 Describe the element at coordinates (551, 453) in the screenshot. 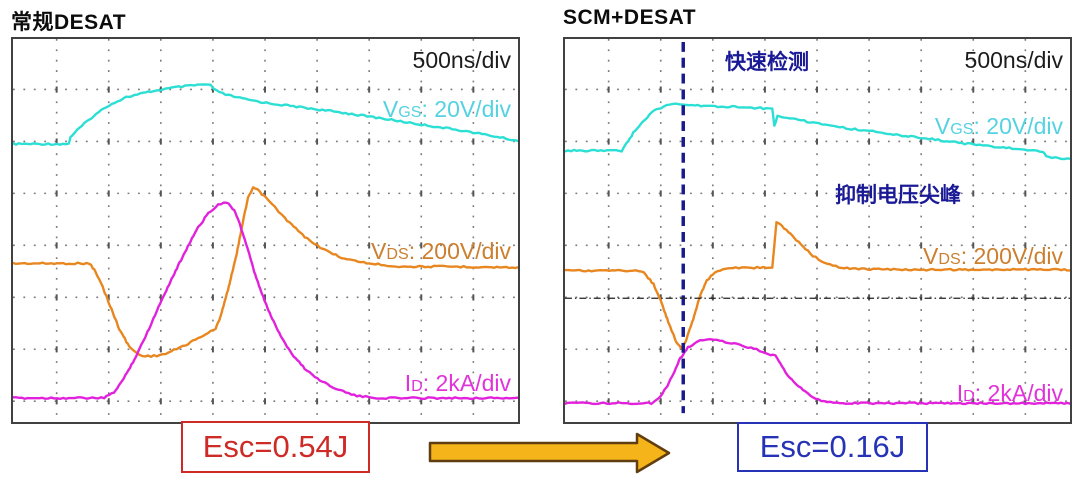

I see `transition-arrow-icon` at that location.